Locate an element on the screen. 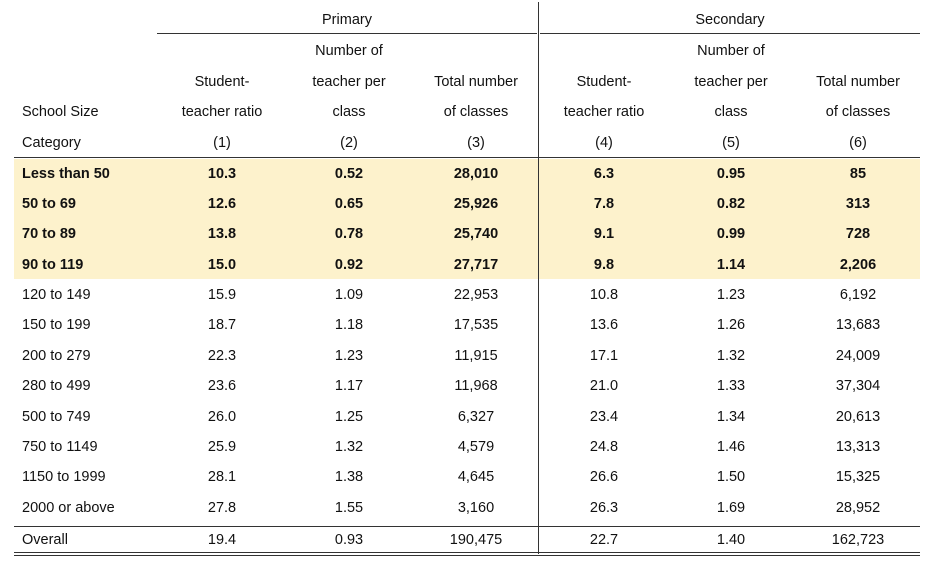 The height and width of the screenshot is (562, 937). row-category: 120 to 149 is located at coordinates (56, 295).